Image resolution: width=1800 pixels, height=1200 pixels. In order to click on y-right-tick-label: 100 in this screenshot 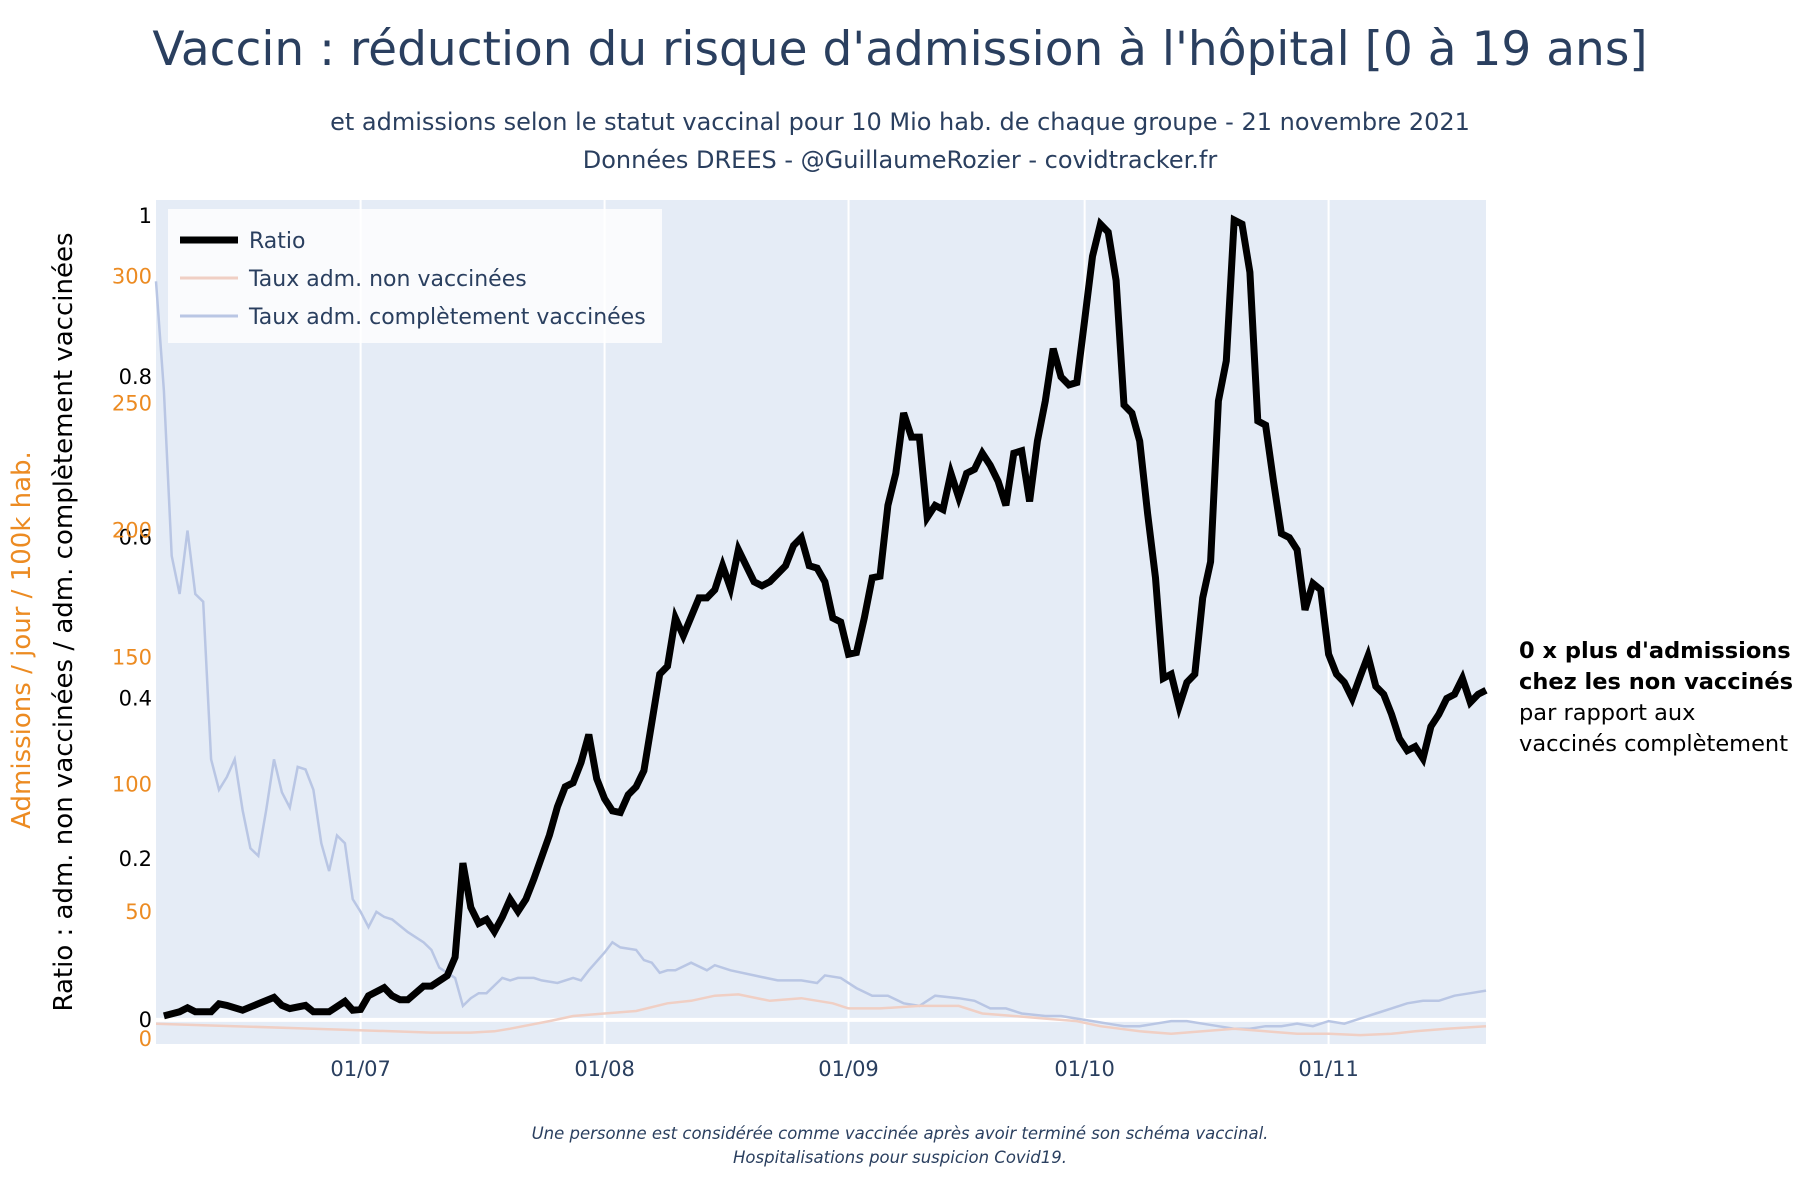, I will do `click(132, 785)`.